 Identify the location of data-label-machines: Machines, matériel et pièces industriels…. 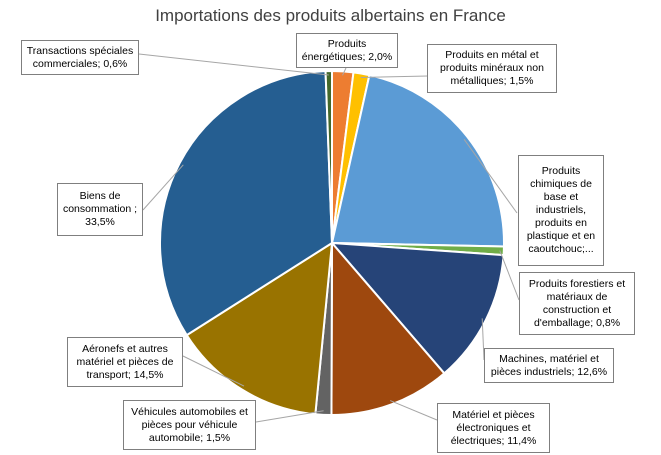
(549, 365).